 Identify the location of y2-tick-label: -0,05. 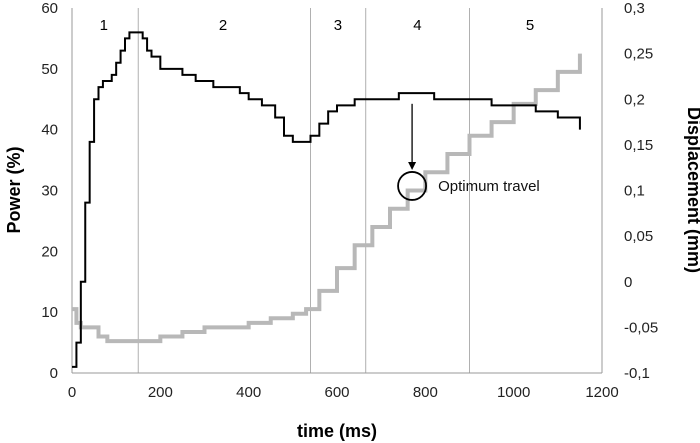
(641, 327).